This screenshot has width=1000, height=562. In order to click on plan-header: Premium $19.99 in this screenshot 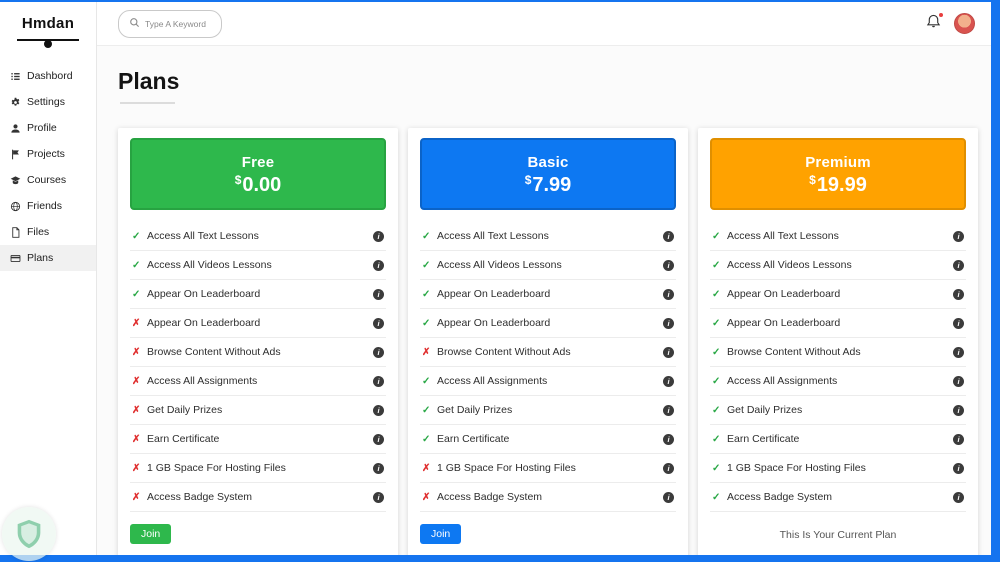, I will do `click(838, 174)`.